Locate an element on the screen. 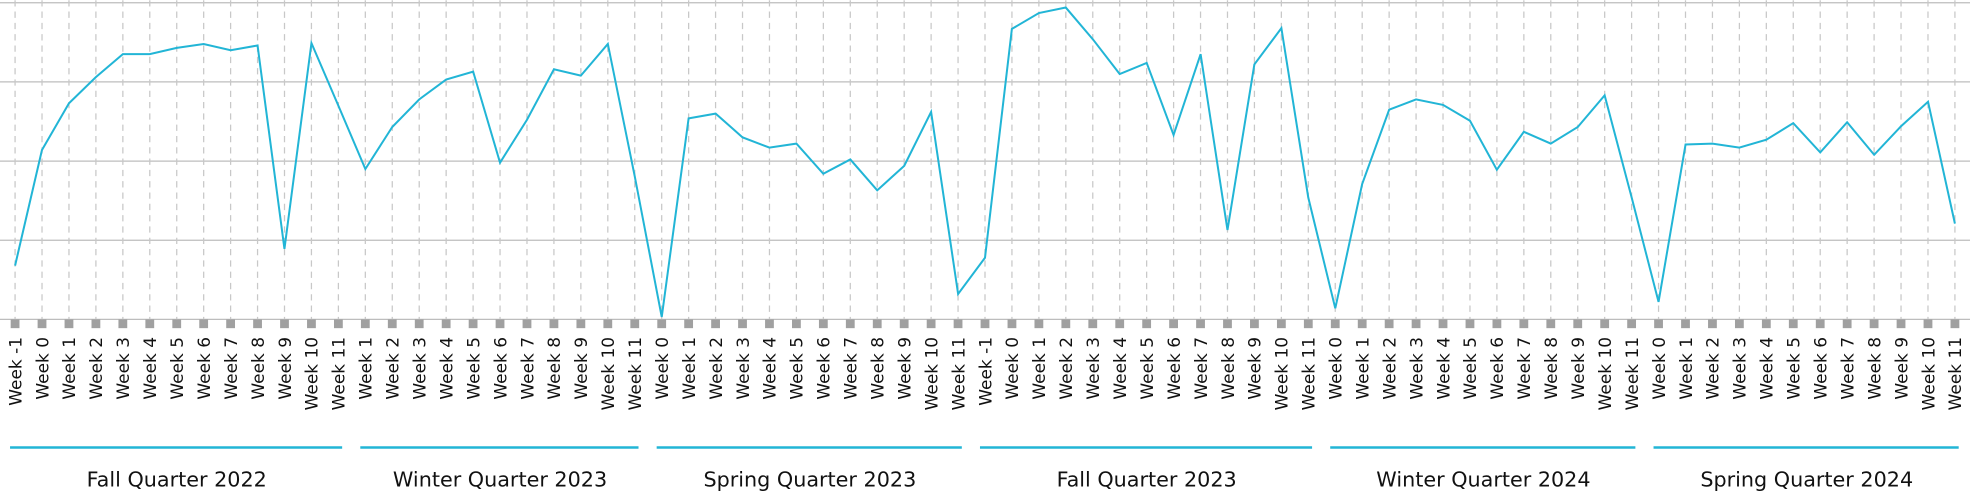  group-label: Fall Quarter 2023 is located at coordinates (1147, 479).